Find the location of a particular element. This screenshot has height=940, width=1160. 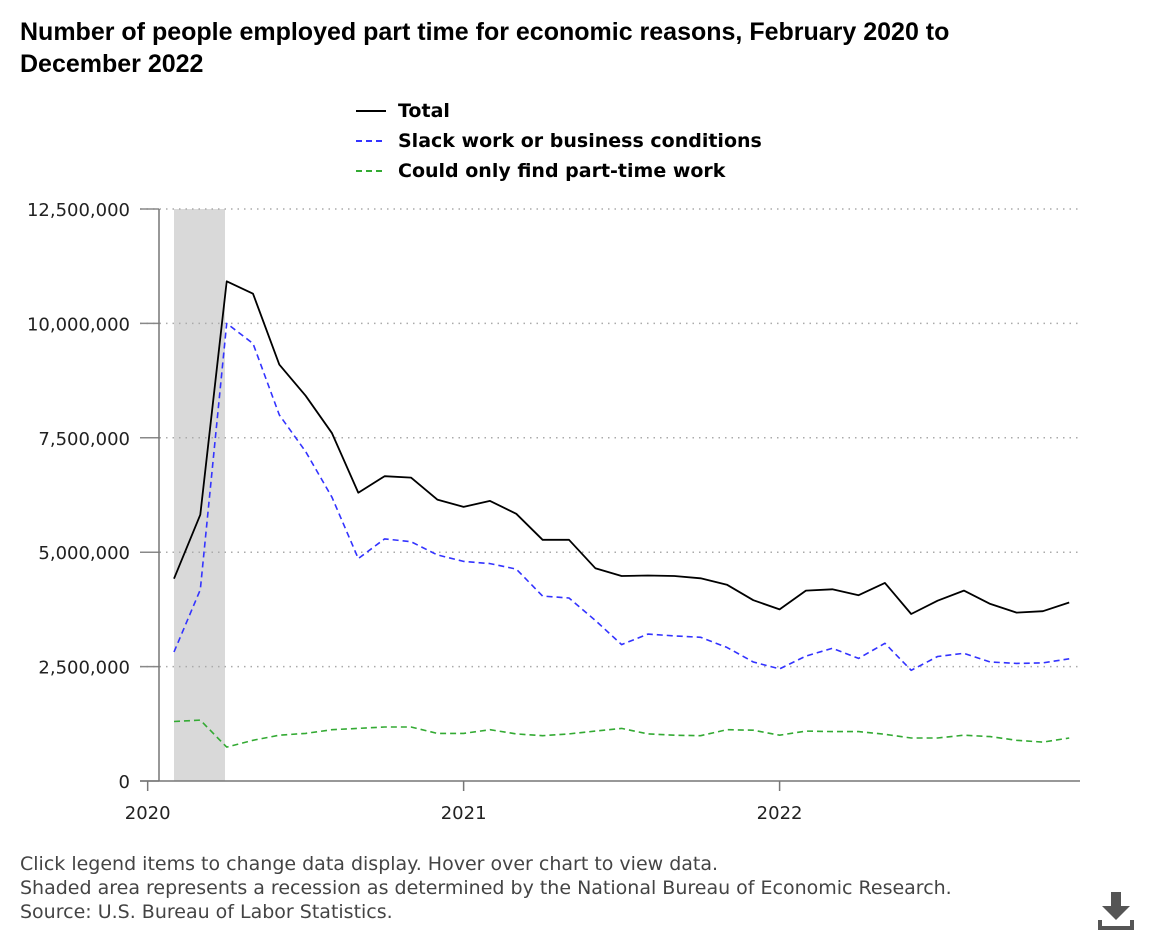

legend-item-total: Total is located at coordinates (559, 111).